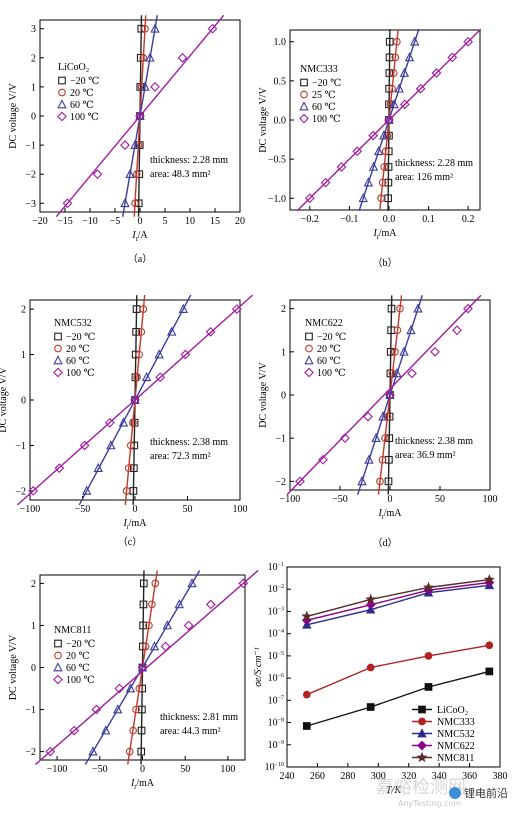 The width and height of the screenshot is (520, 814). I want to click on y-tick-label: −0.5, so click(277, 160).